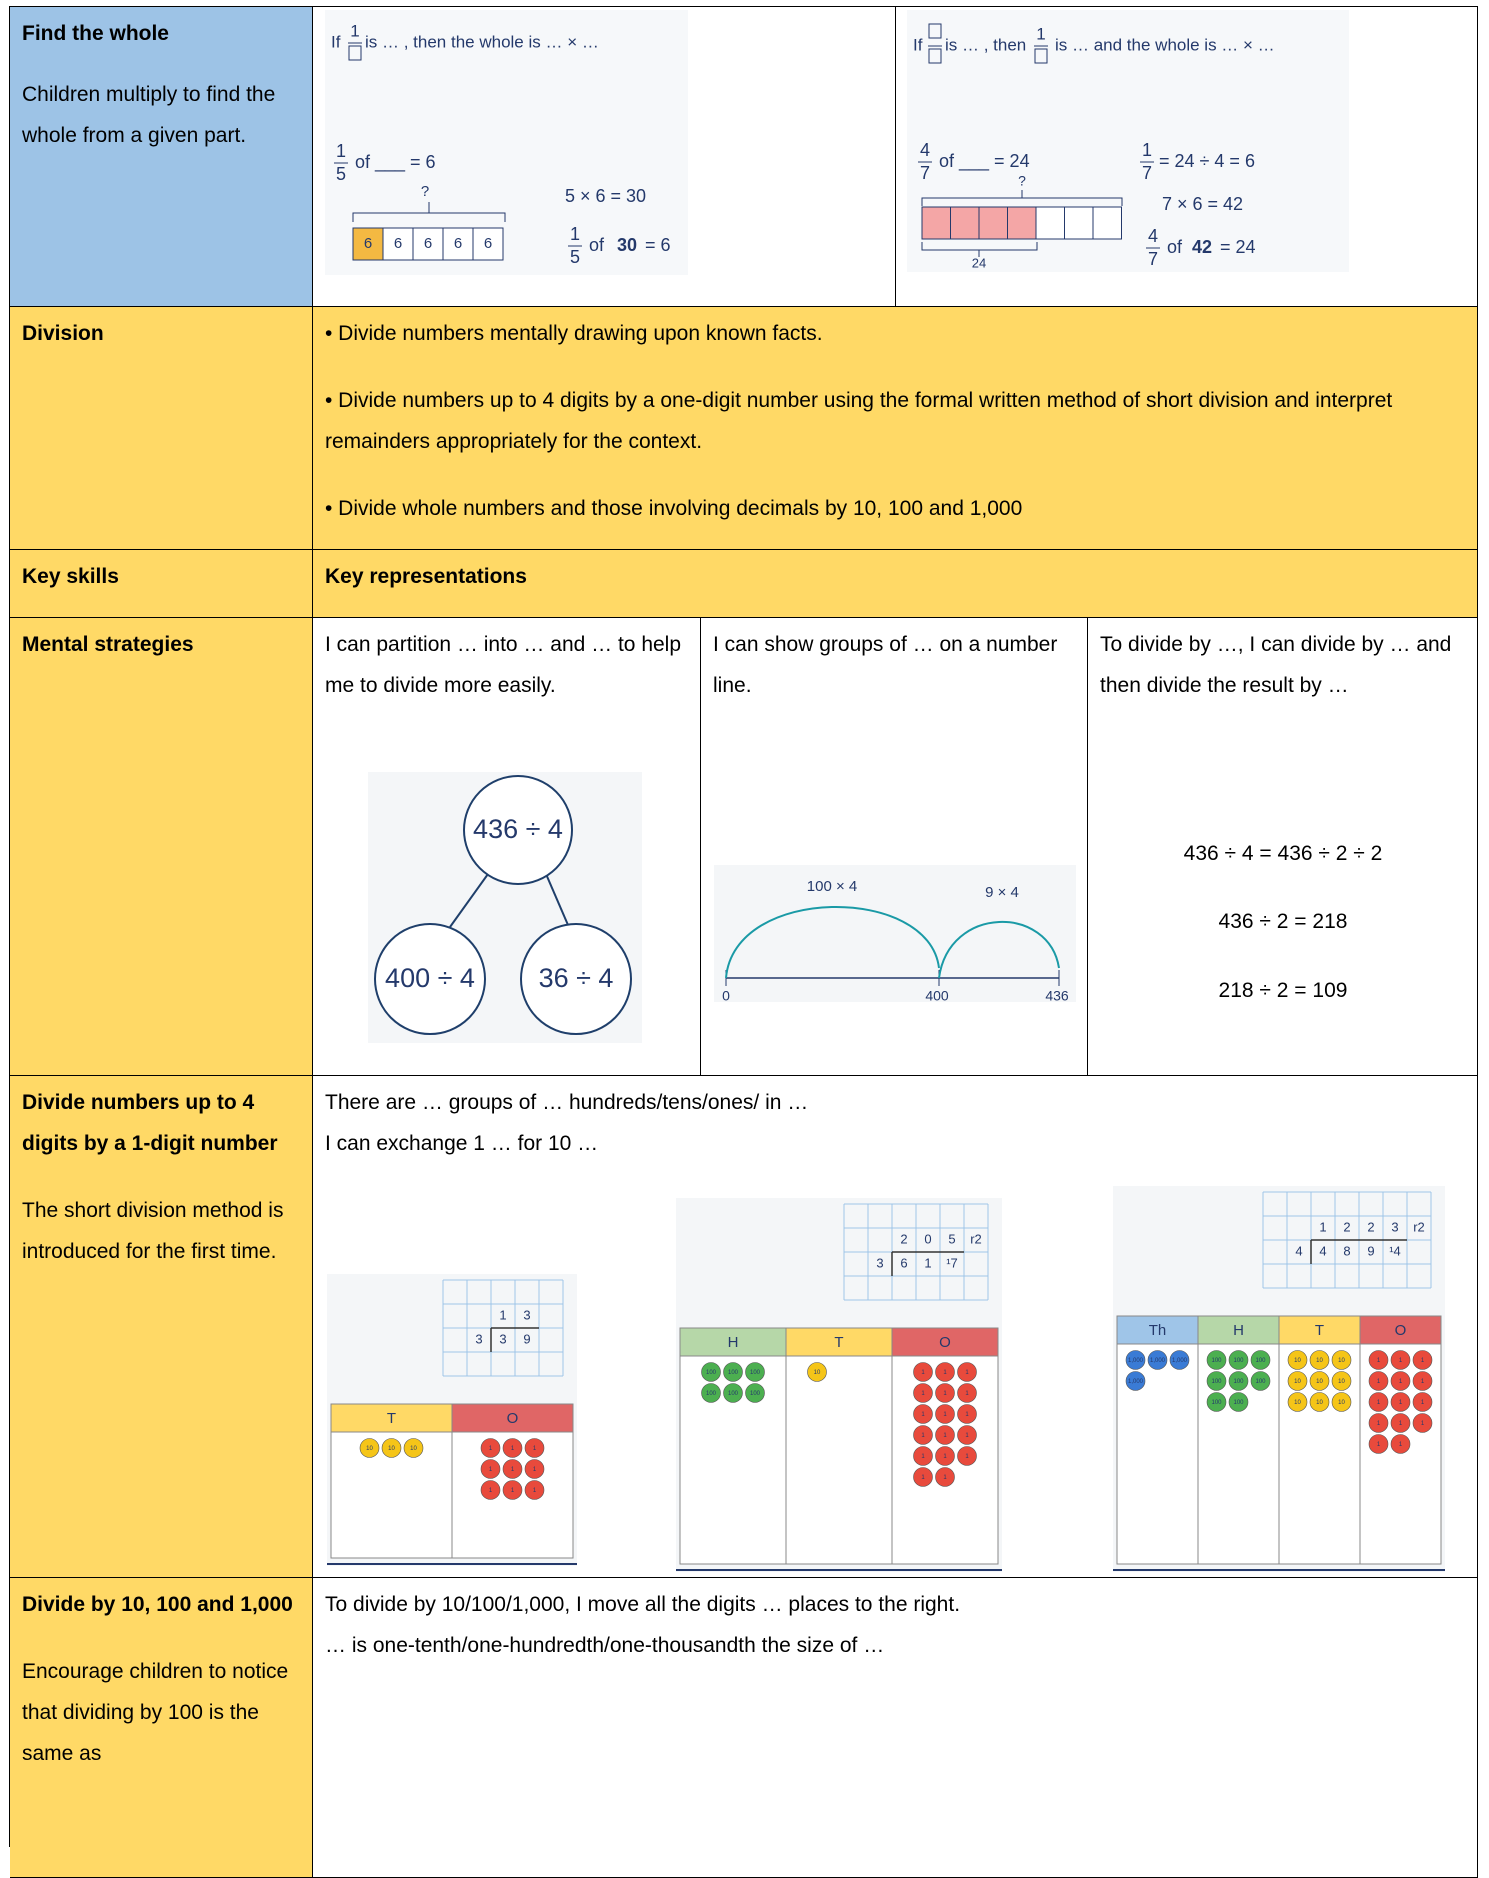 This screenshot has width=1489, height=1878. I want to click on diagram-text: Th, so click(1158, 1330).